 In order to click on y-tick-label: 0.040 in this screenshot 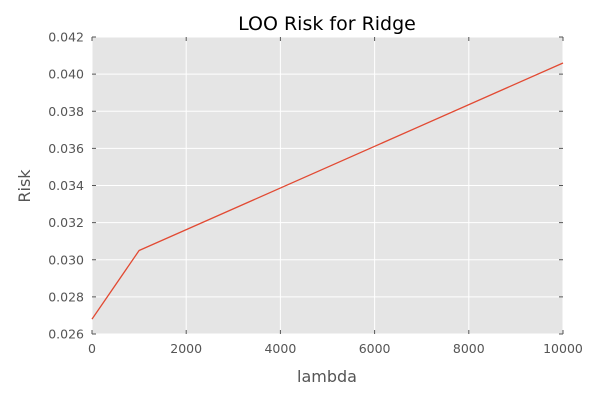, I will do `click(66, 74)`.